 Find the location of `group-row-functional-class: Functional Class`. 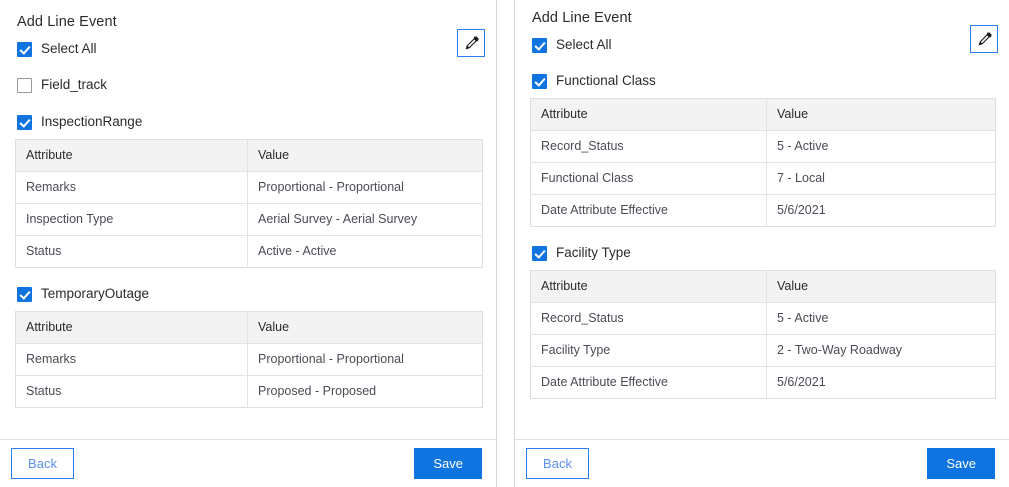

group-row-functional-class: Functional Class is located at coordinates (763, 81).